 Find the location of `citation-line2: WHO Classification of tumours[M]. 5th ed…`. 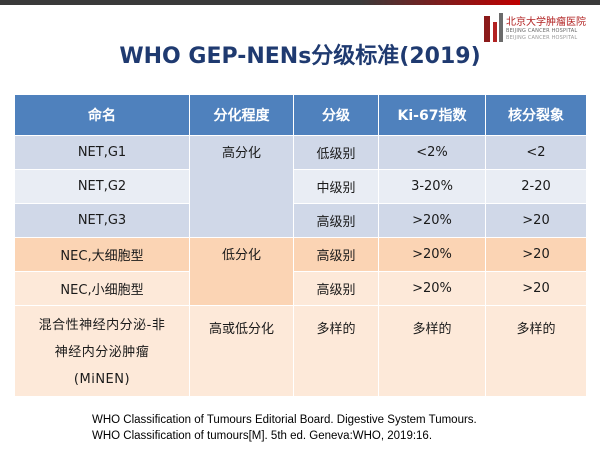

citation-line2: WHO Classification of tumours[M]. 5th ed… is located at coordinates (262, 436).